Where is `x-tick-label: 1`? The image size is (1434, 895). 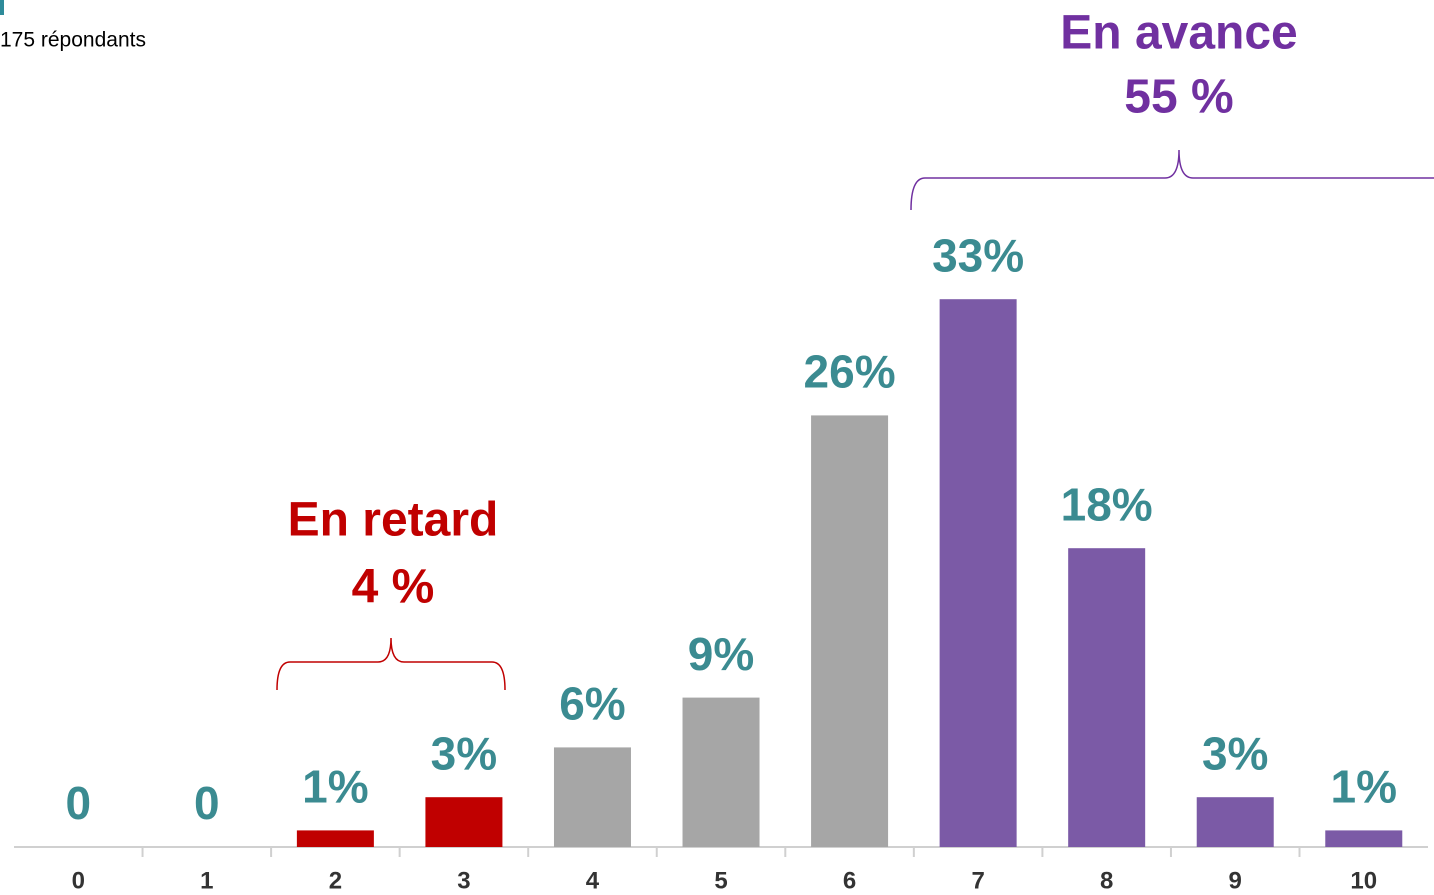 x-tick-label: 1 is located at coordinates (206, 880).